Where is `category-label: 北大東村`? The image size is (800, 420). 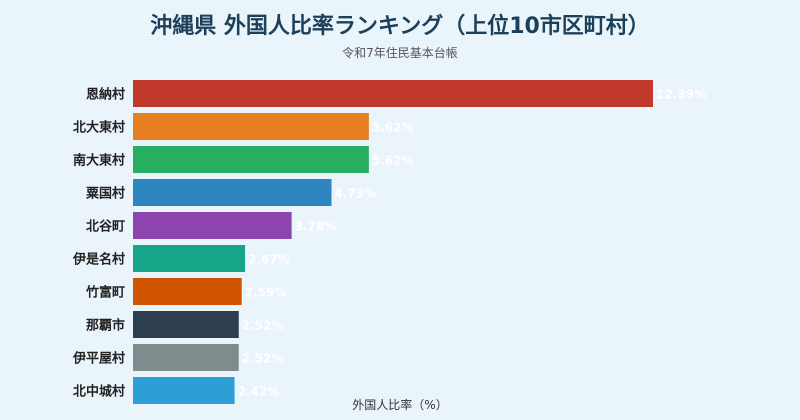
category-label: 北大東村 is located at coordinates (99, 128).